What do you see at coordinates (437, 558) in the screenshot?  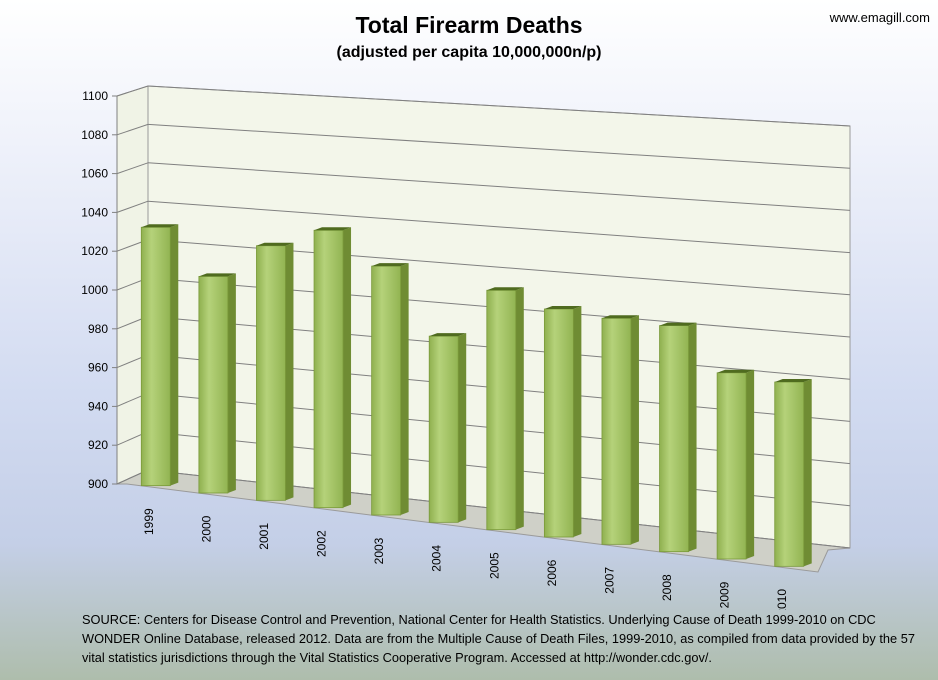 I see `x-tick-label: 2004` at bounding box center [437, 558].